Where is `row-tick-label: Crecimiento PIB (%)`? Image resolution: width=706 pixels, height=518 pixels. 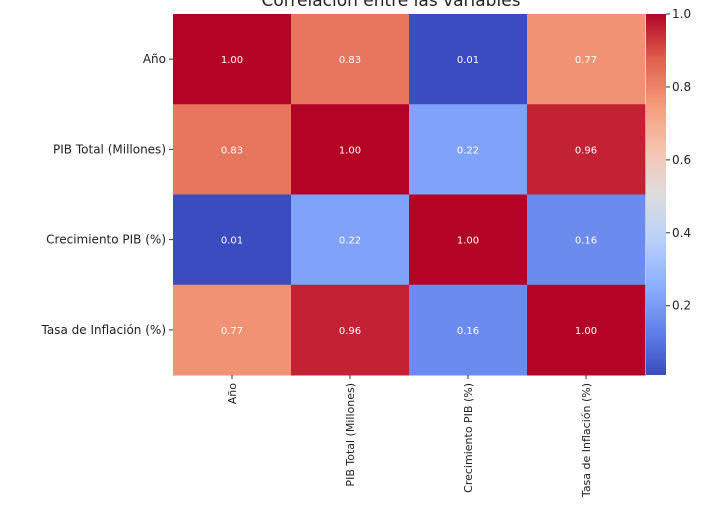 row-tick-label: Crecimiento PIB (%) is located at coordinates (106, 240).